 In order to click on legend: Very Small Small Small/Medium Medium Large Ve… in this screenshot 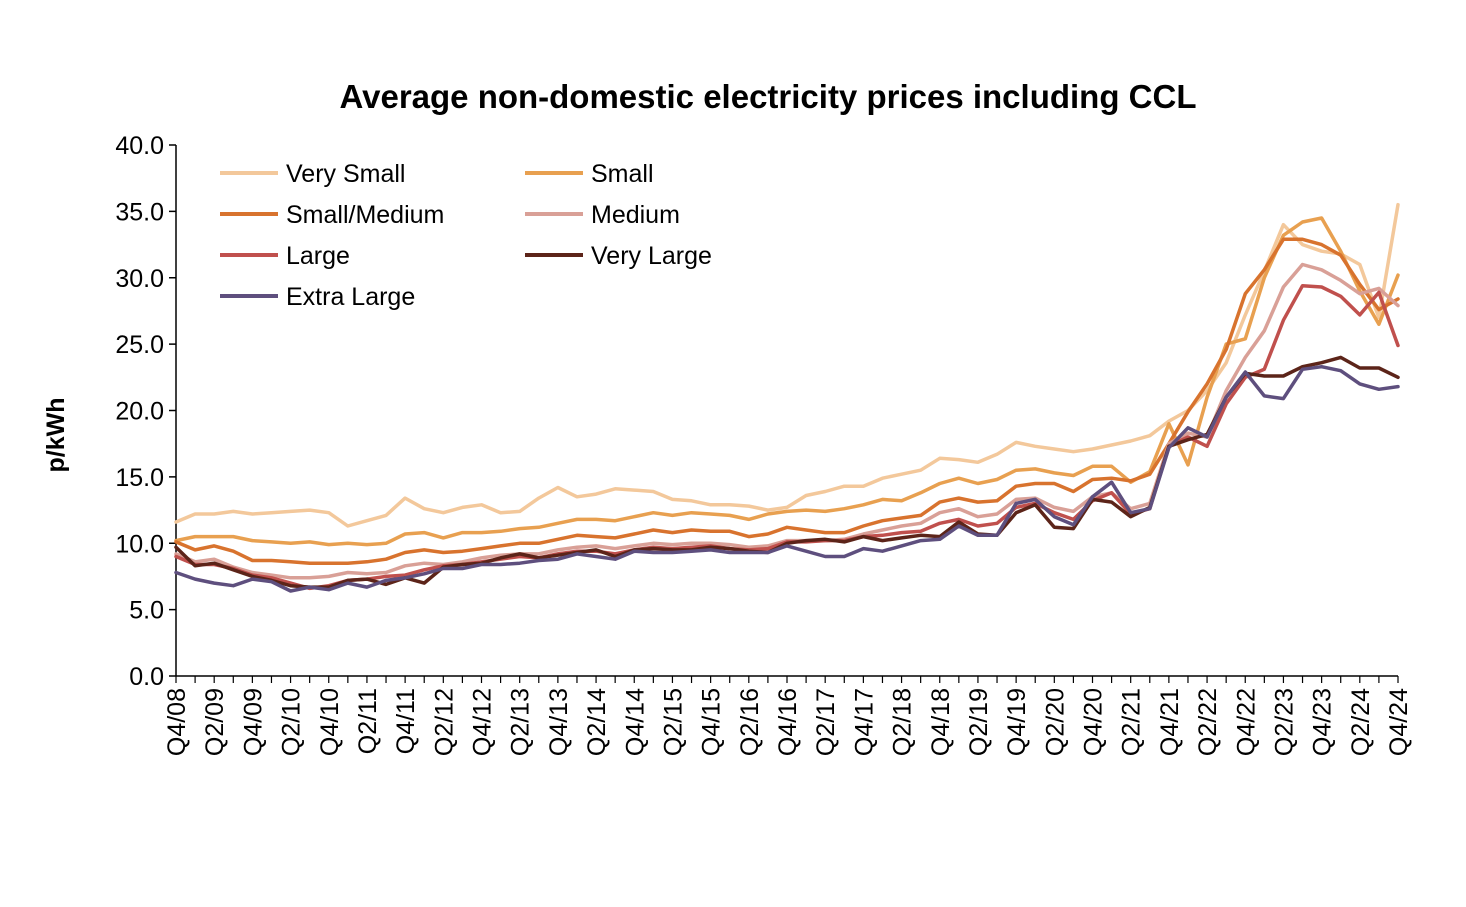, I will do `click(466, 235)`.